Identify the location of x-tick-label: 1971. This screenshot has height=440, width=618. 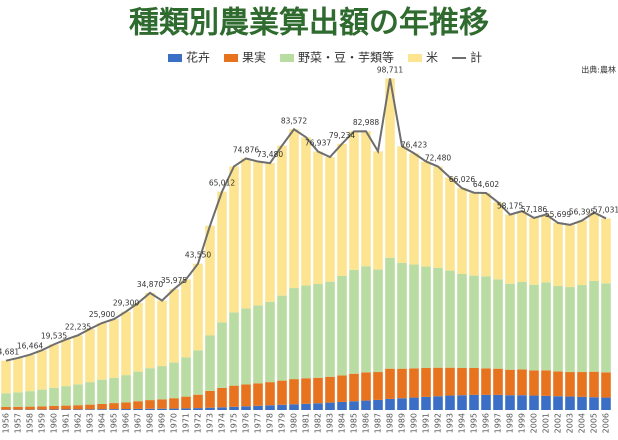
(186, 423).